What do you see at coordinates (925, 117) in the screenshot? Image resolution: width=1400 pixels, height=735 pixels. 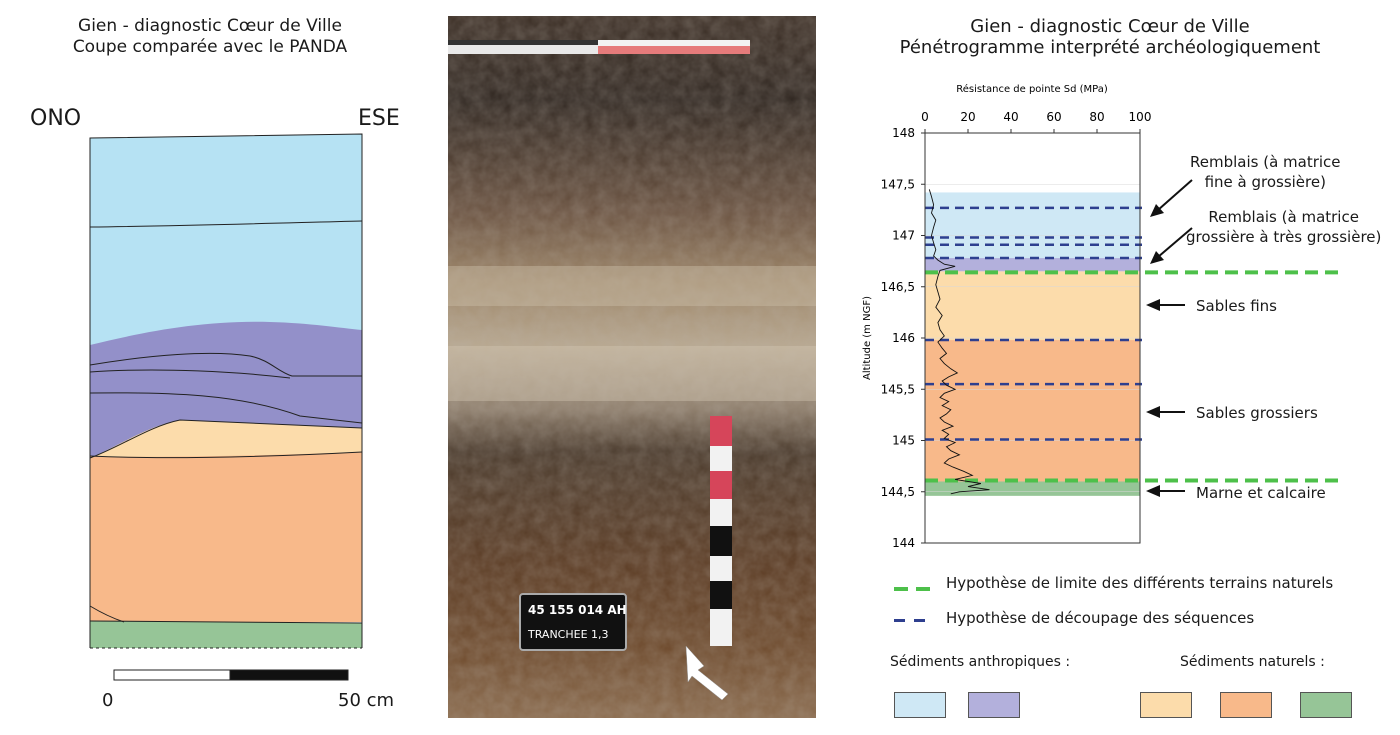 I see `chart-x-tick-label: 0` at bounding box center [925, 117].